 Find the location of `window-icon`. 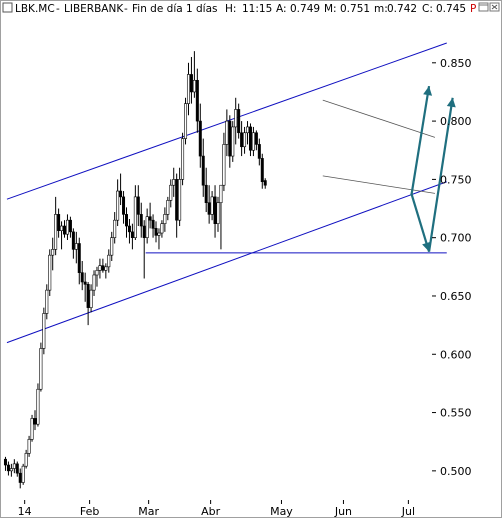

window-icon is located at coordinates (483, 7).